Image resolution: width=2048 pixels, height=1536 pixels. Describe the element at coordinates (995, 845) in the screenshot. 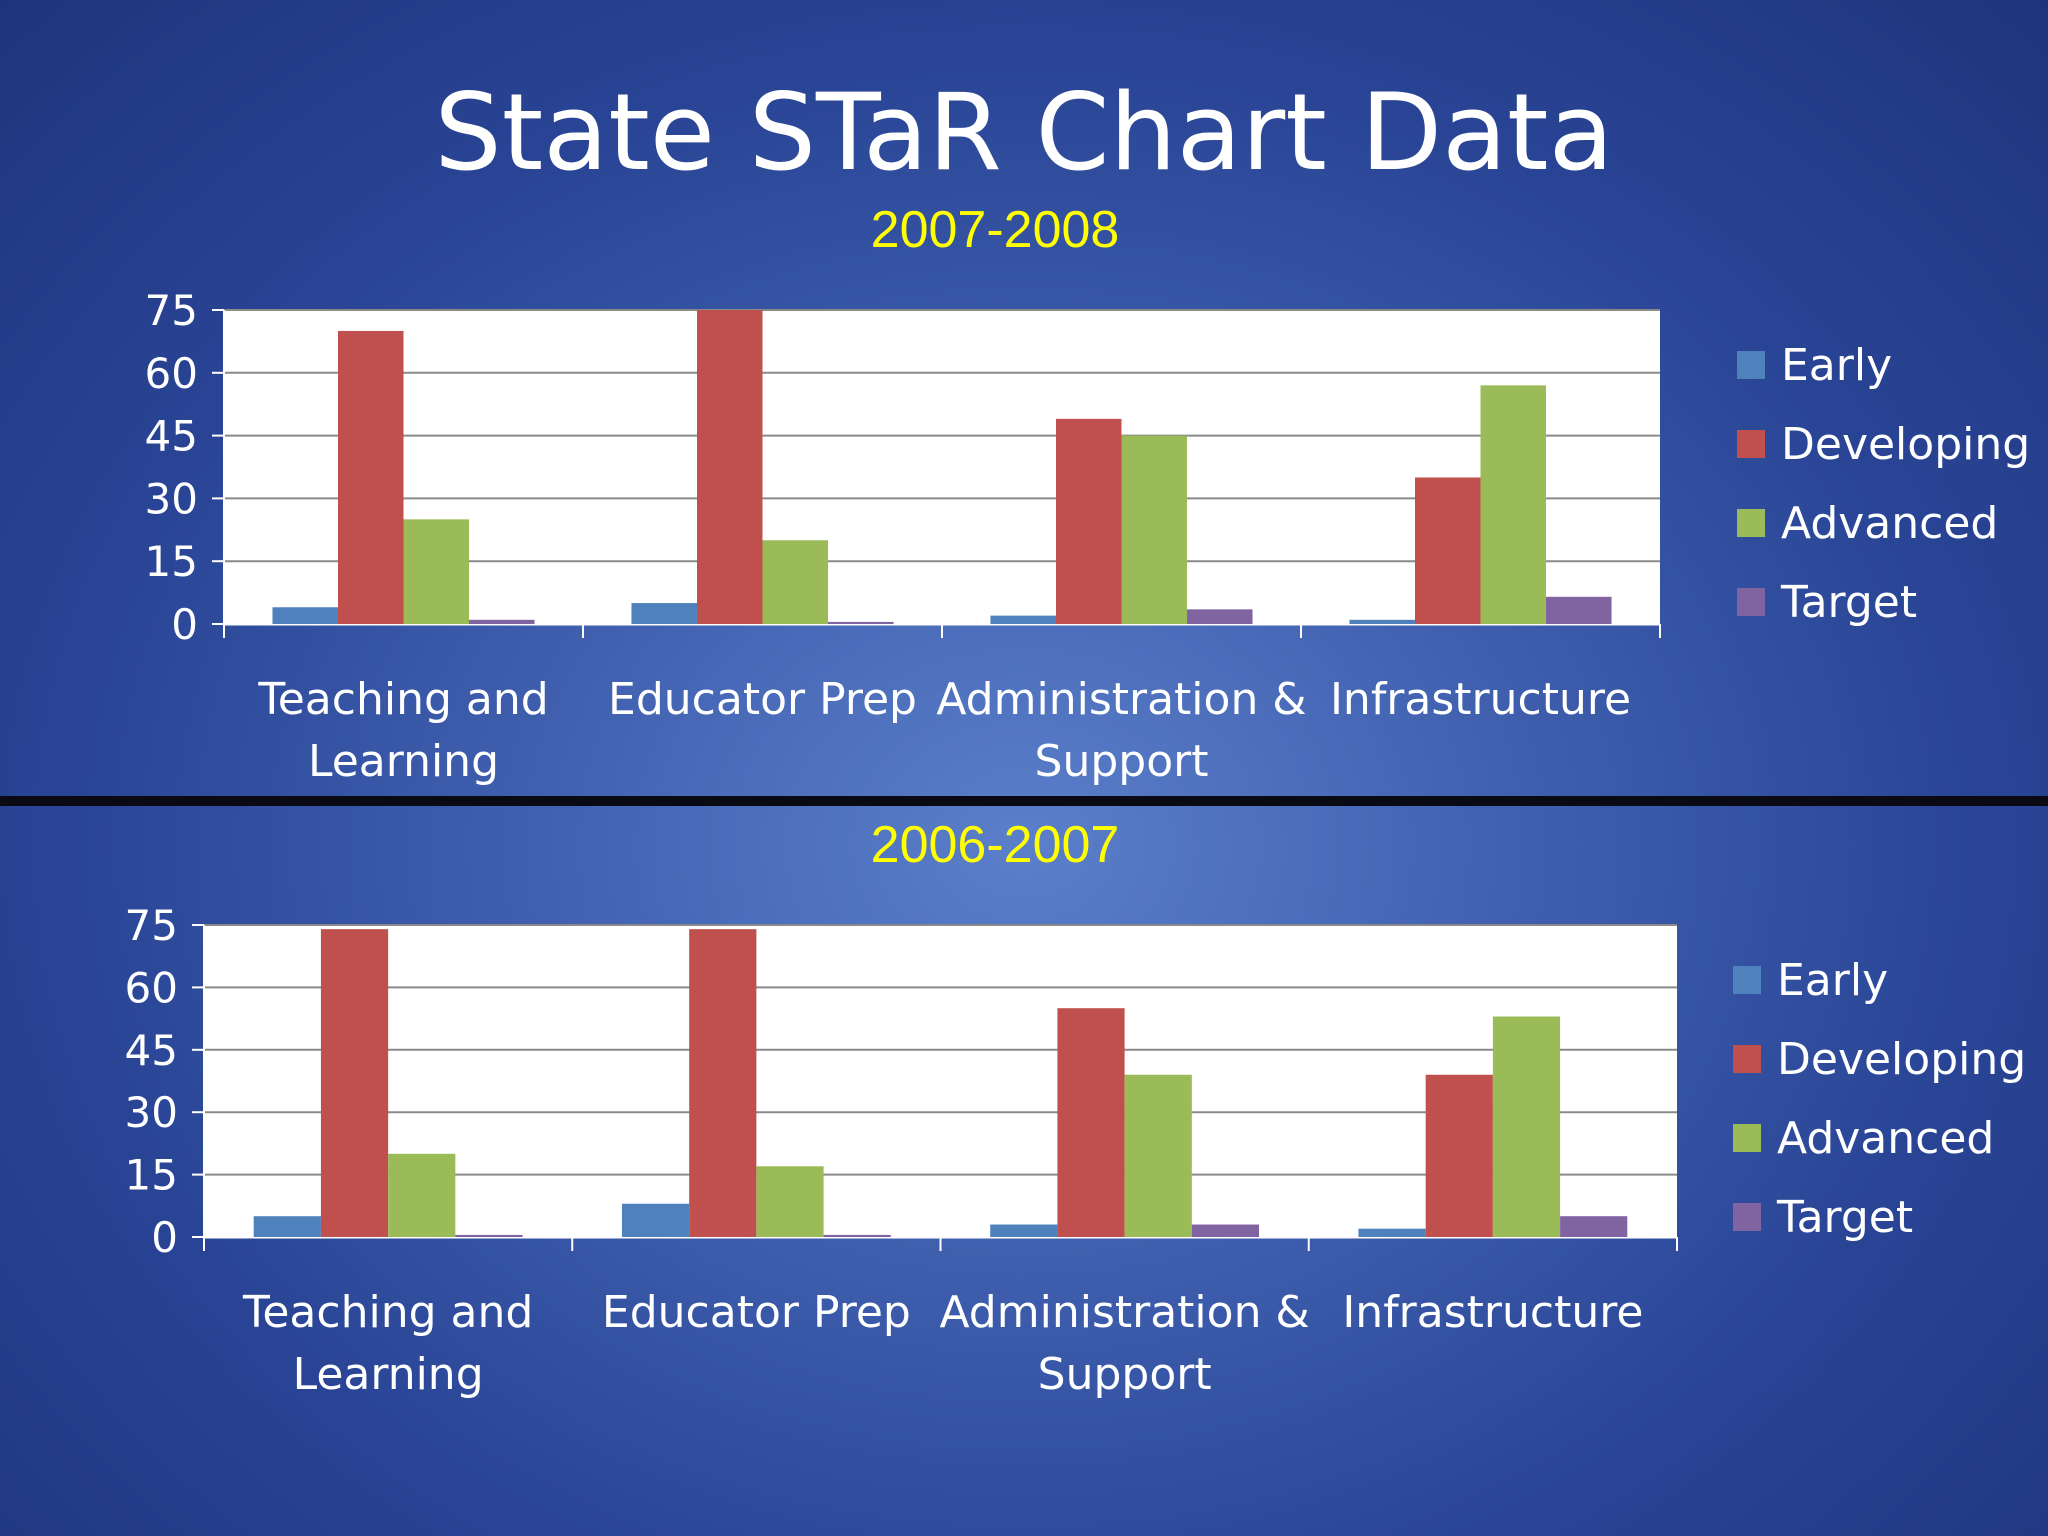

I see `chart-title-2006-2007: 2006-2007` at that location.